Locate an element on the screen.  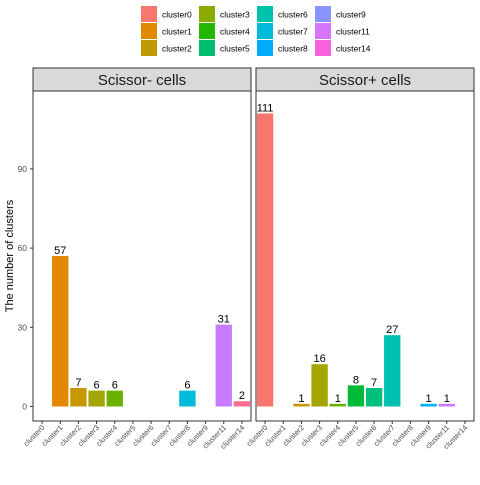
legend-key-cluster5 is located at coordinates (207, 48).